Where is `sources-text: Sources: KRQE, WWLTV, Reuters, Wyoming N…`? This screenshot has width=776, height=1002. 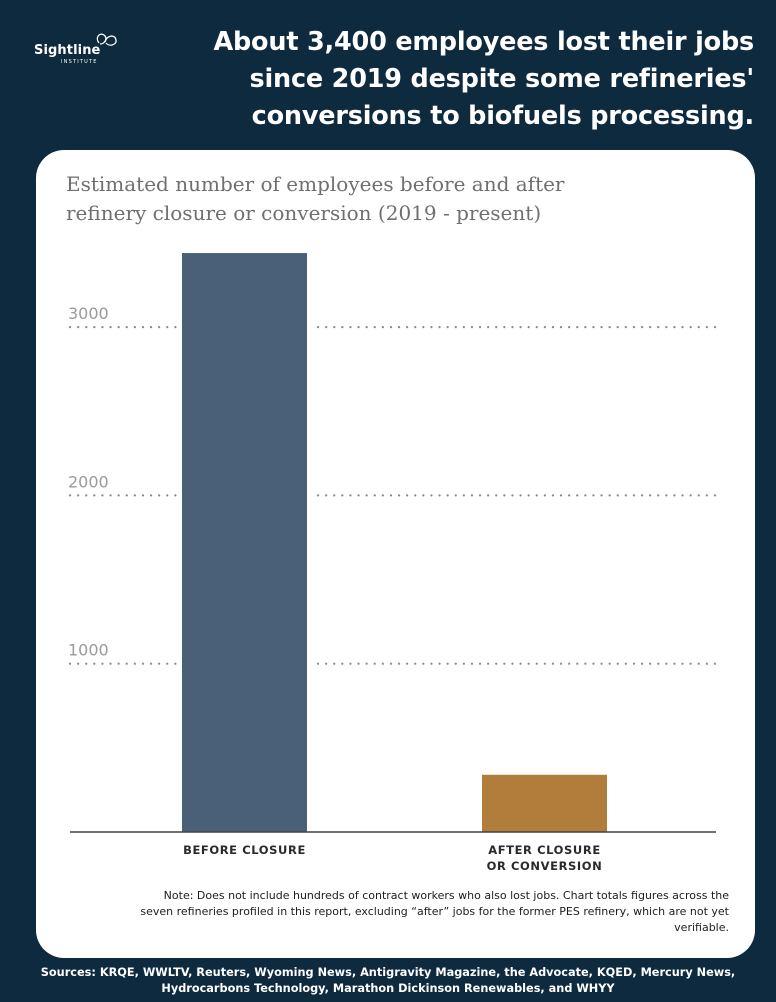
sources-text: Sources: KRQE, WWLTV, Reuters, Wyoming N… is located at coordinates (388, 980).